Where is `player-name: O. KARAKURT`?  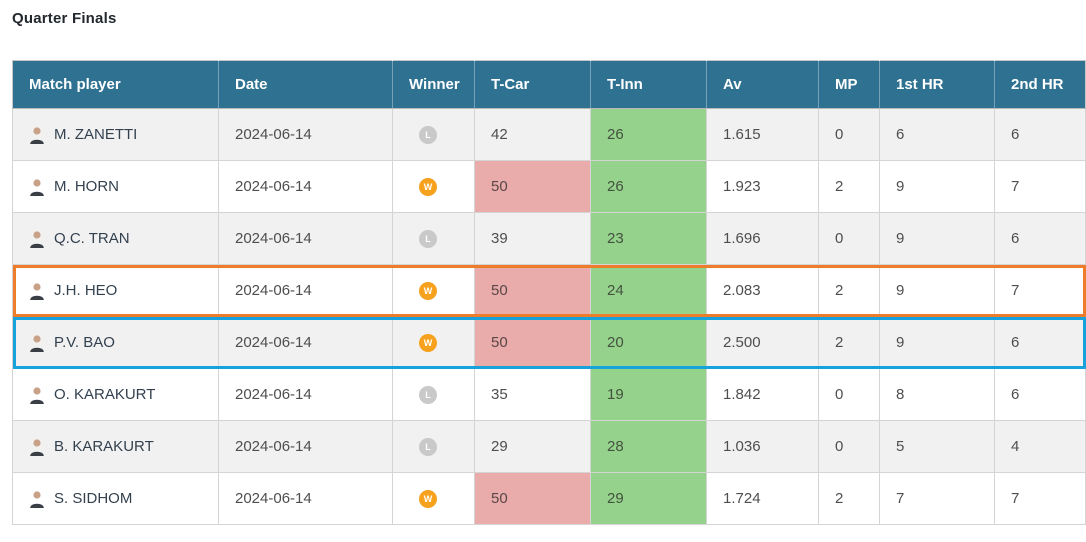 player-name: O. KARAKURT is located at coordinates (105, 394).